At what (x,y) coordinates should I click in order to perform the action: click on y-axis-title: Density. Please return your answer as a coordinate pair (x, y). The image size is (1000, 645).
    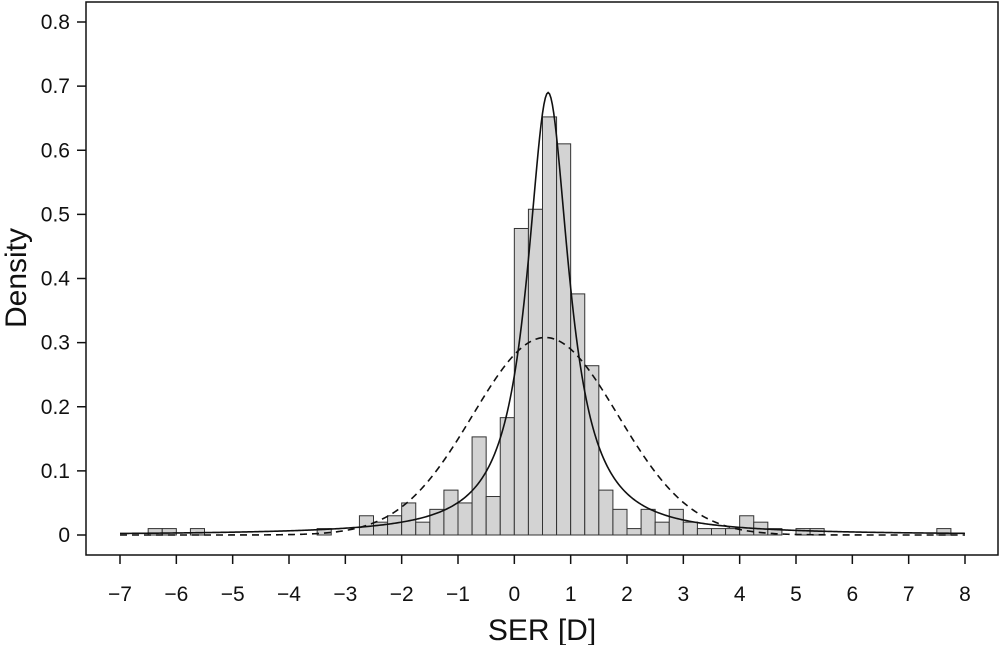
    Looking at the image, I should click on (16, 278).